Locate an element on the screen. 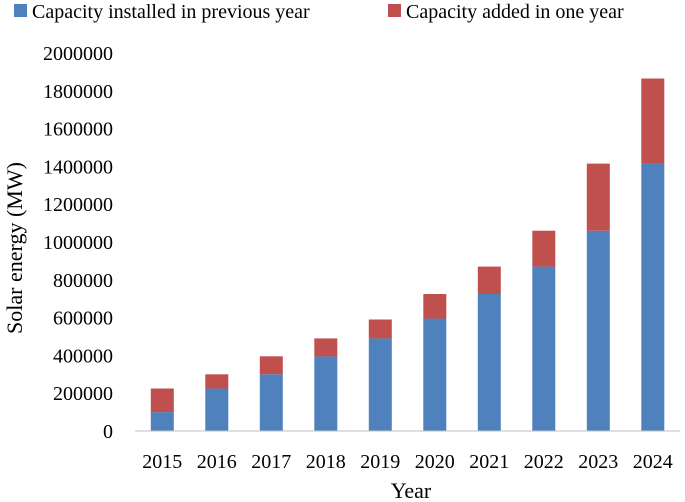  x-tick-label: 2016 is located at coordinates (217, 462).